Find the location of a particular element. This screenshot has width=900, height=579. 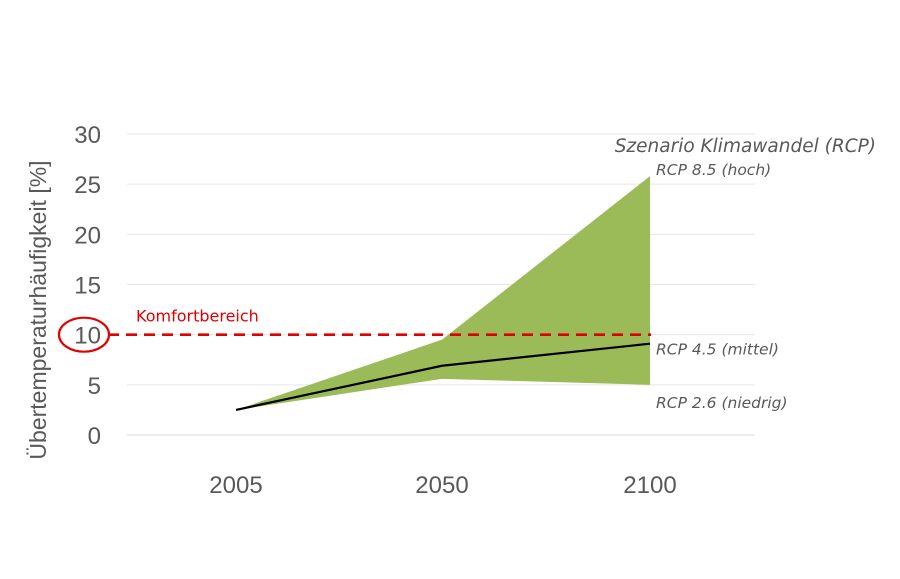

x-tick-label: 2100 is located at coordinates (649, 485).